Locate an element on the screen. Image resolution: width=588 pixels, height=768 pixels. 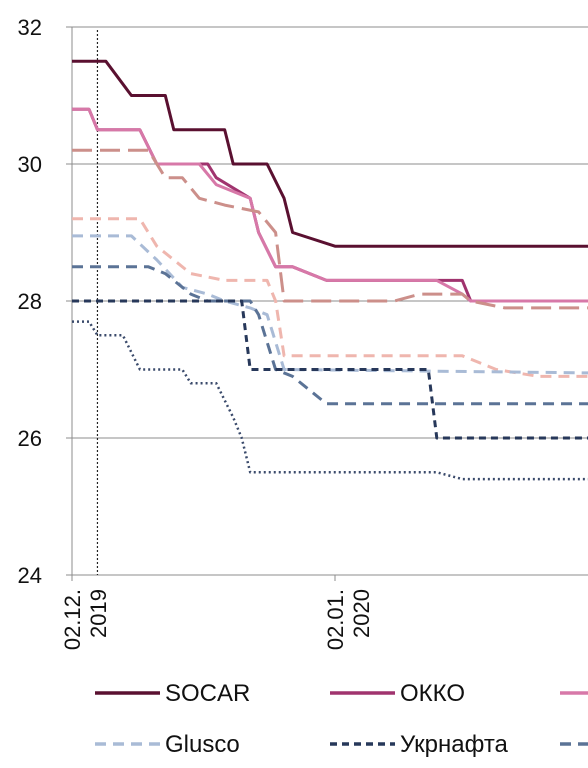
x-tick-labels: 02.12. 2019 02.01. 2020 02.02. is located at coordinates (324, 619).